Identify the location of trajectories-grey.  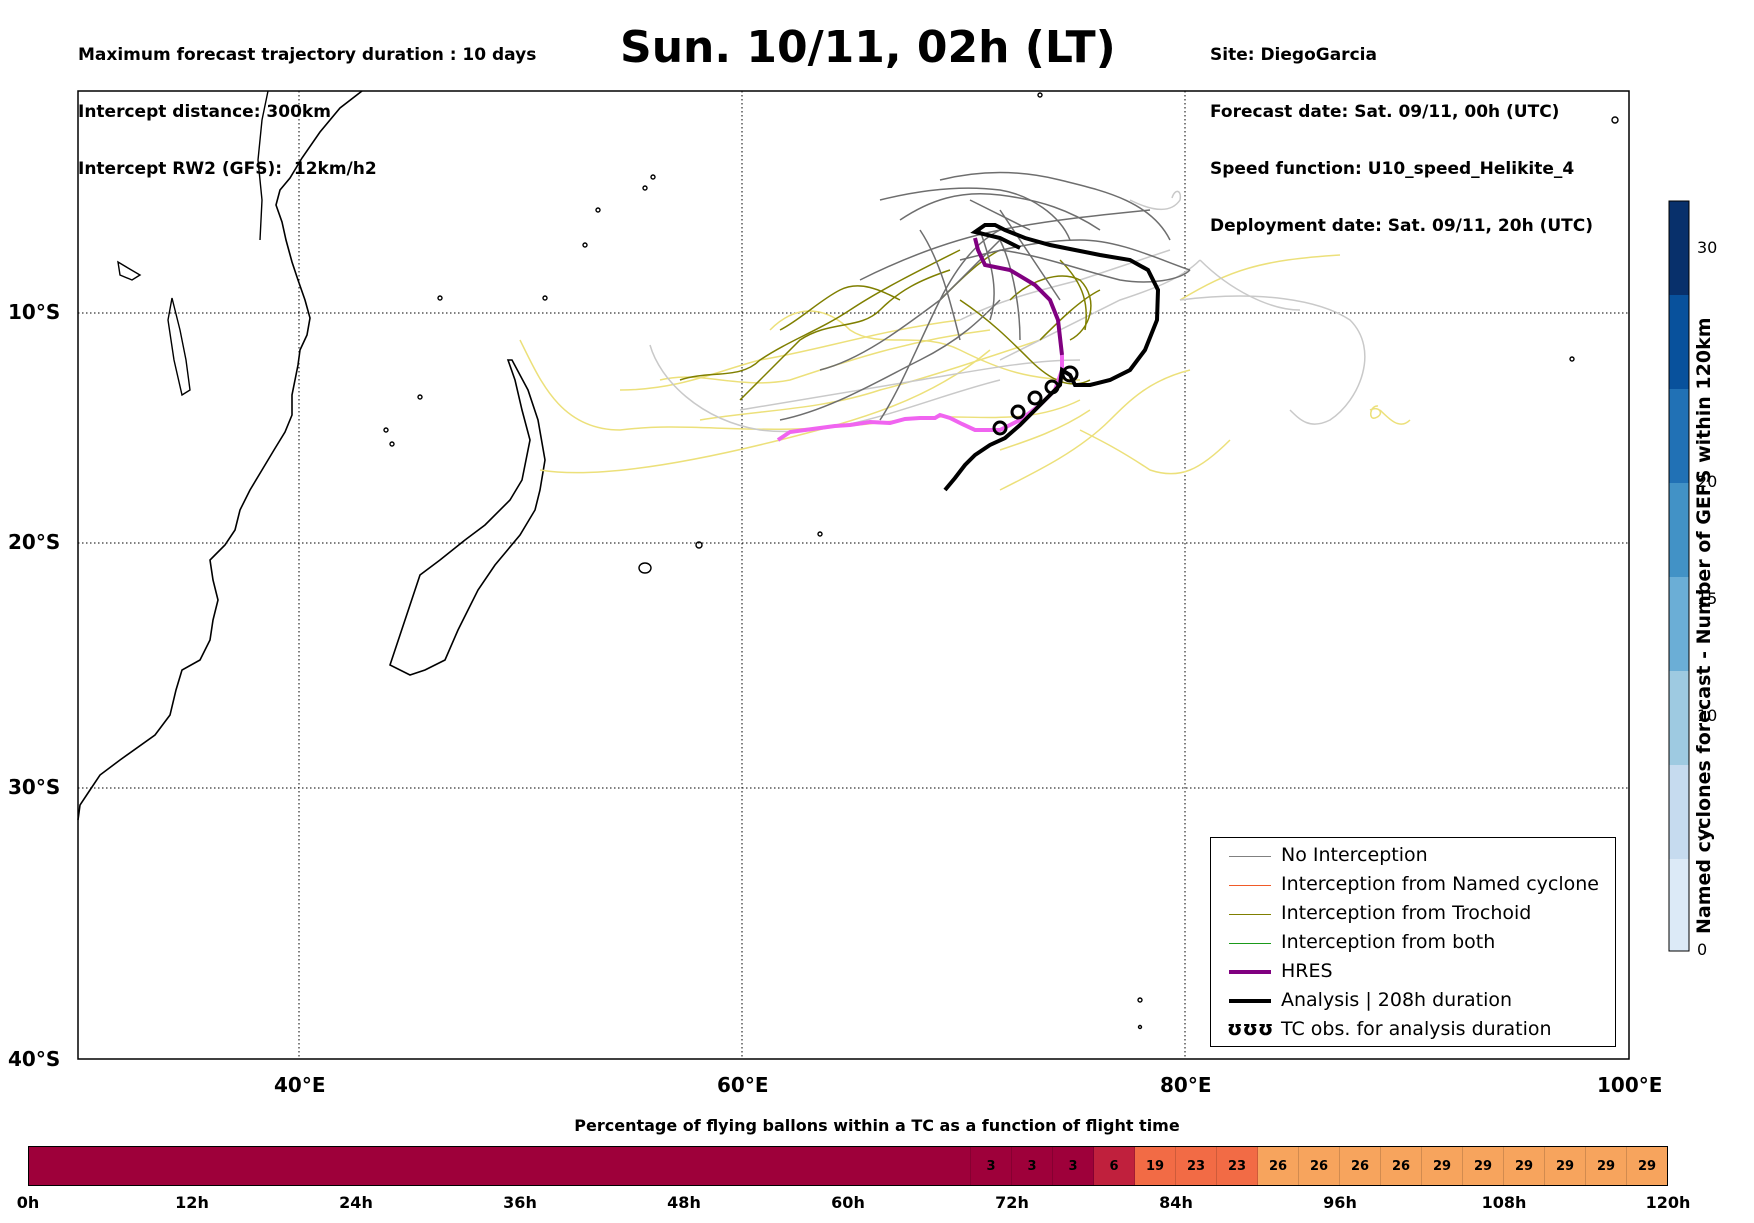
(985, 296).